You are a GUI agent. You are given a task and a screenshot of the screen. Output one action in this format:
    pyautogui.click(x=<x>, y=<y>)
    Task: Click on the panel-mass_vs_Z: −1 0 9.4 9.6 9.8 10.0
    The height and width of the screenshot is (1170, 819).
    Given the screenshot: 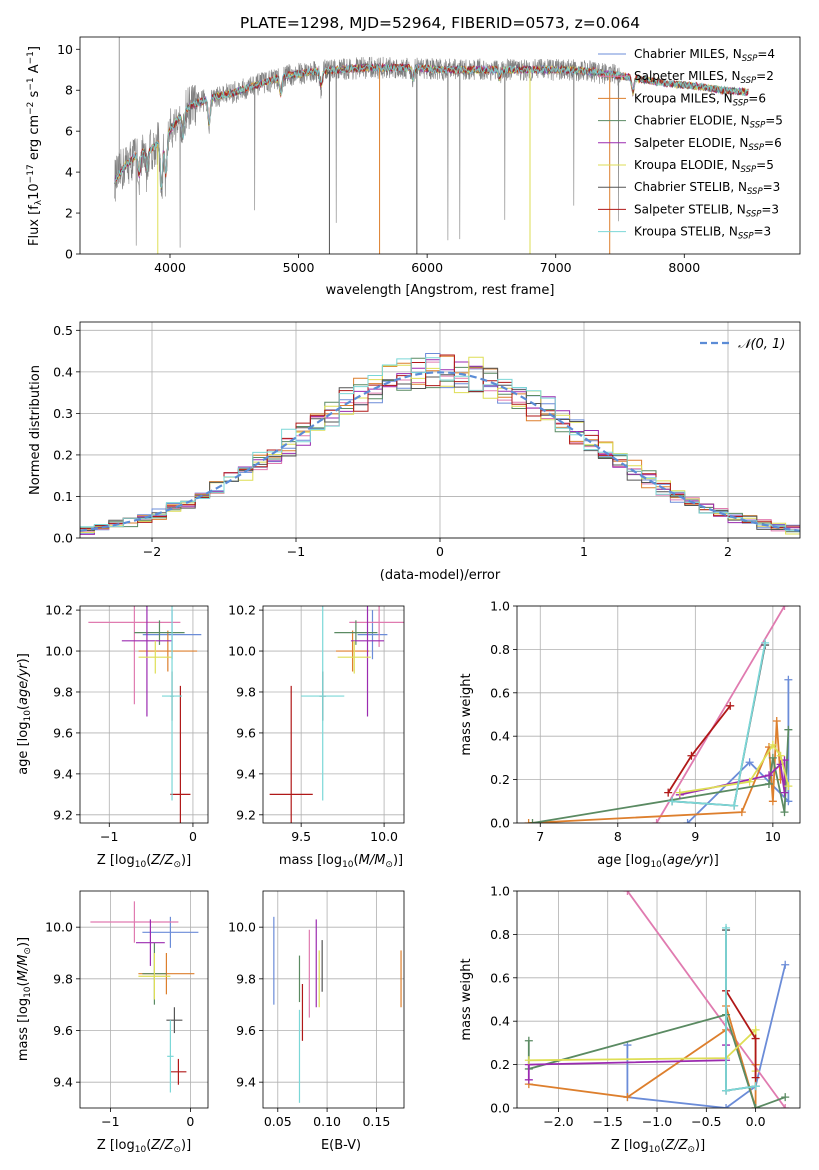 What is the action you would take?
    pyautogui.click(x=127, y=1009)
    